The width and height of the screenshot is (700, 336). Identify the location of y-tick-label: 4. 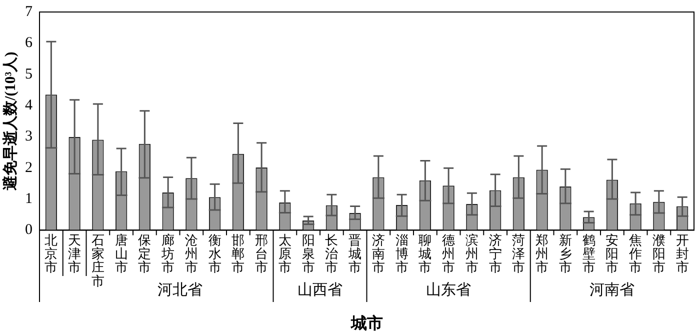
(29, 105).